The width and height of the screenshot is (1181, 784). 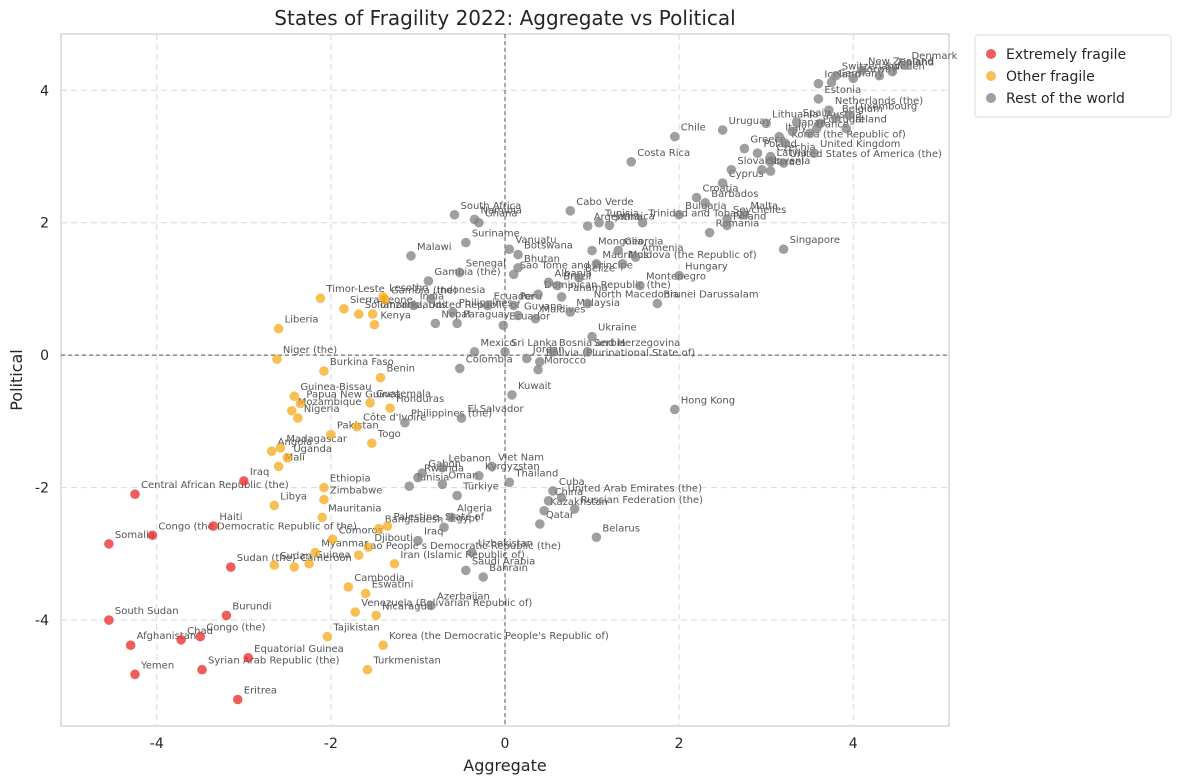 What do you see at coordinates (758, 161) in the screenshot?
I see `point-label: Slovakia` at bounding box center [758, 161].